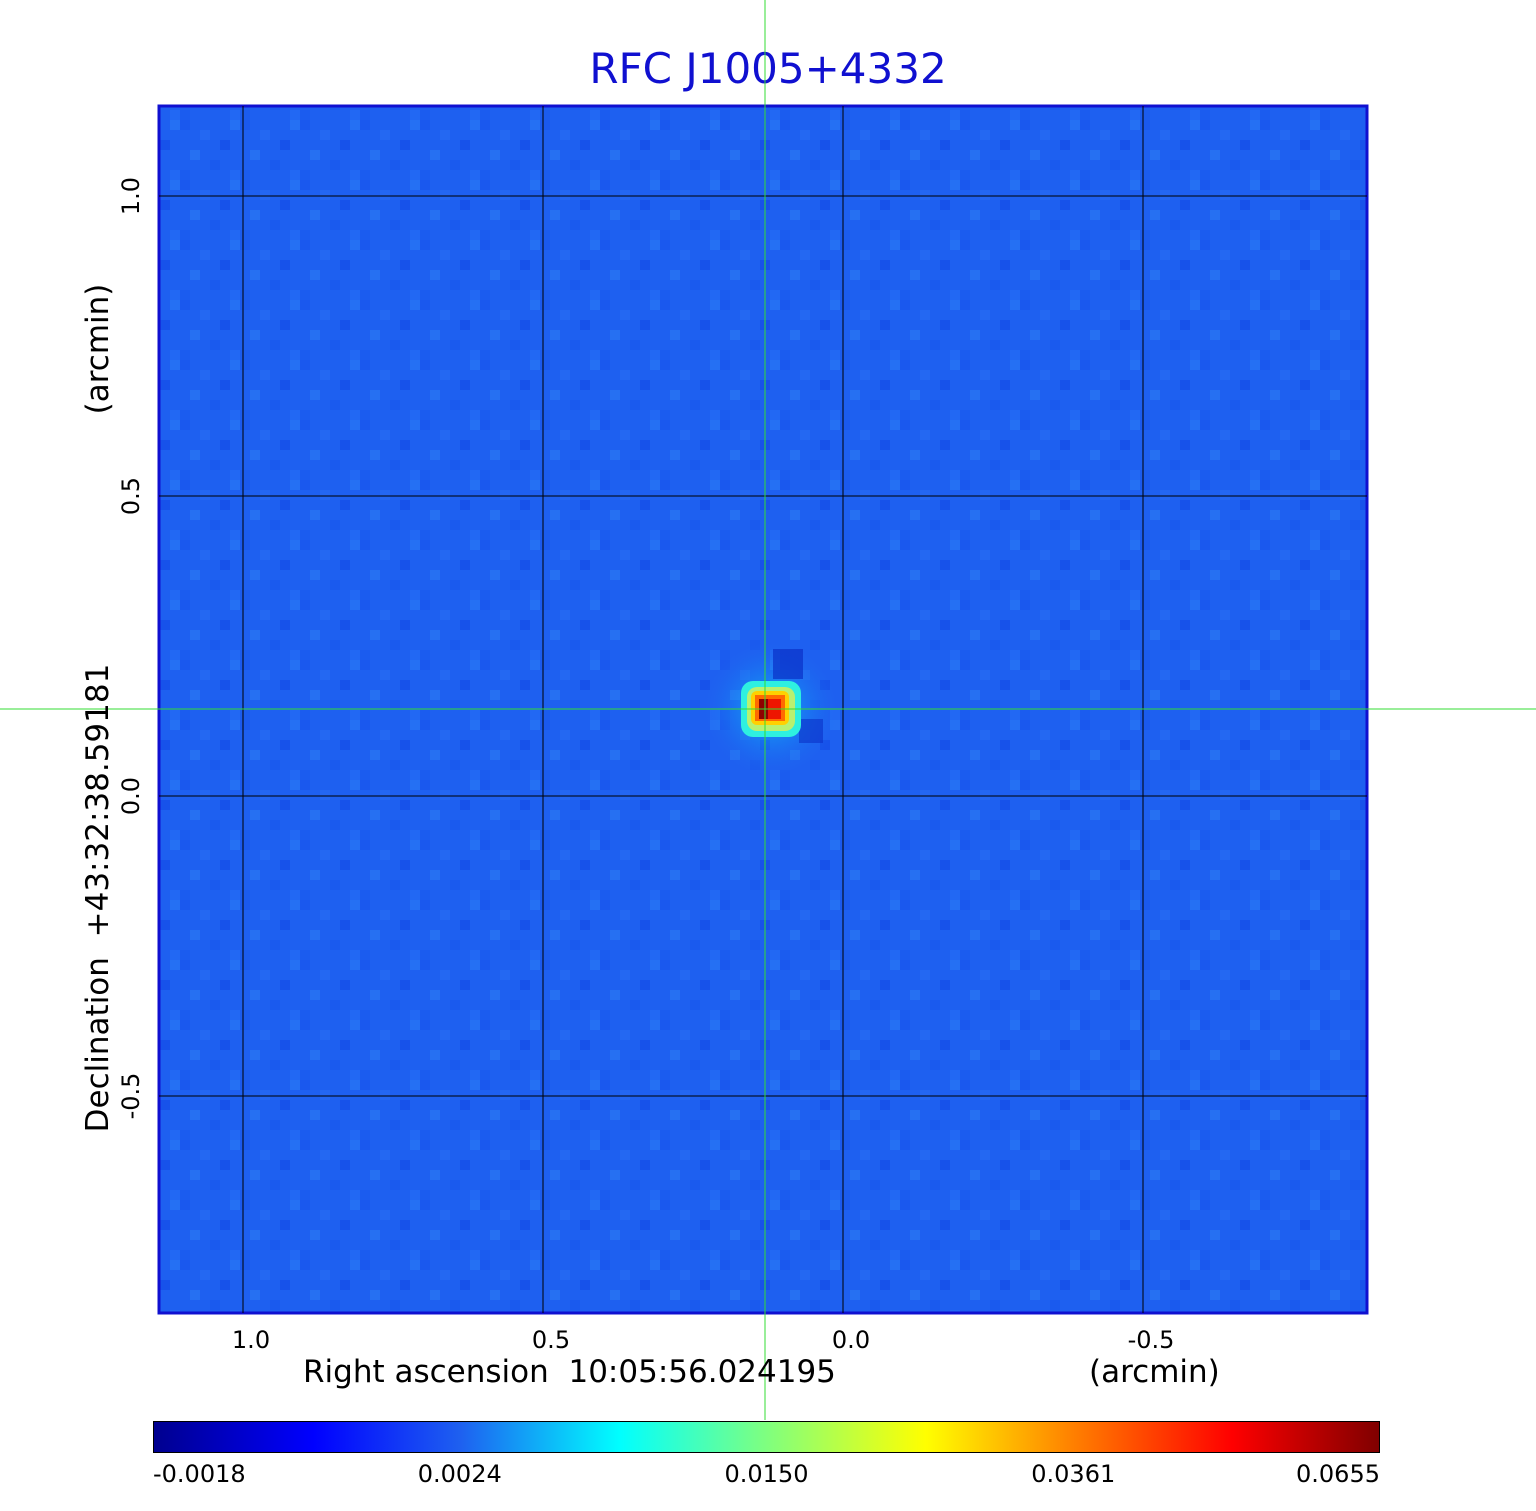 The width and height of the screenshot is (1536, 1511). What do you see at coordinates (131, 1096) in the screenshot?
I see `y-tick-label-3: -0.5` at bounding box center [131, 1096].